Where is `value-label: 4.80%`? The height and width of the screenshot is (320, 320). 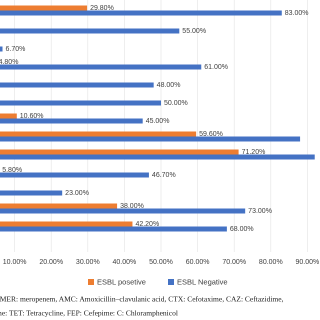 value-label: 4.80% is located at coordinates (9, 62).